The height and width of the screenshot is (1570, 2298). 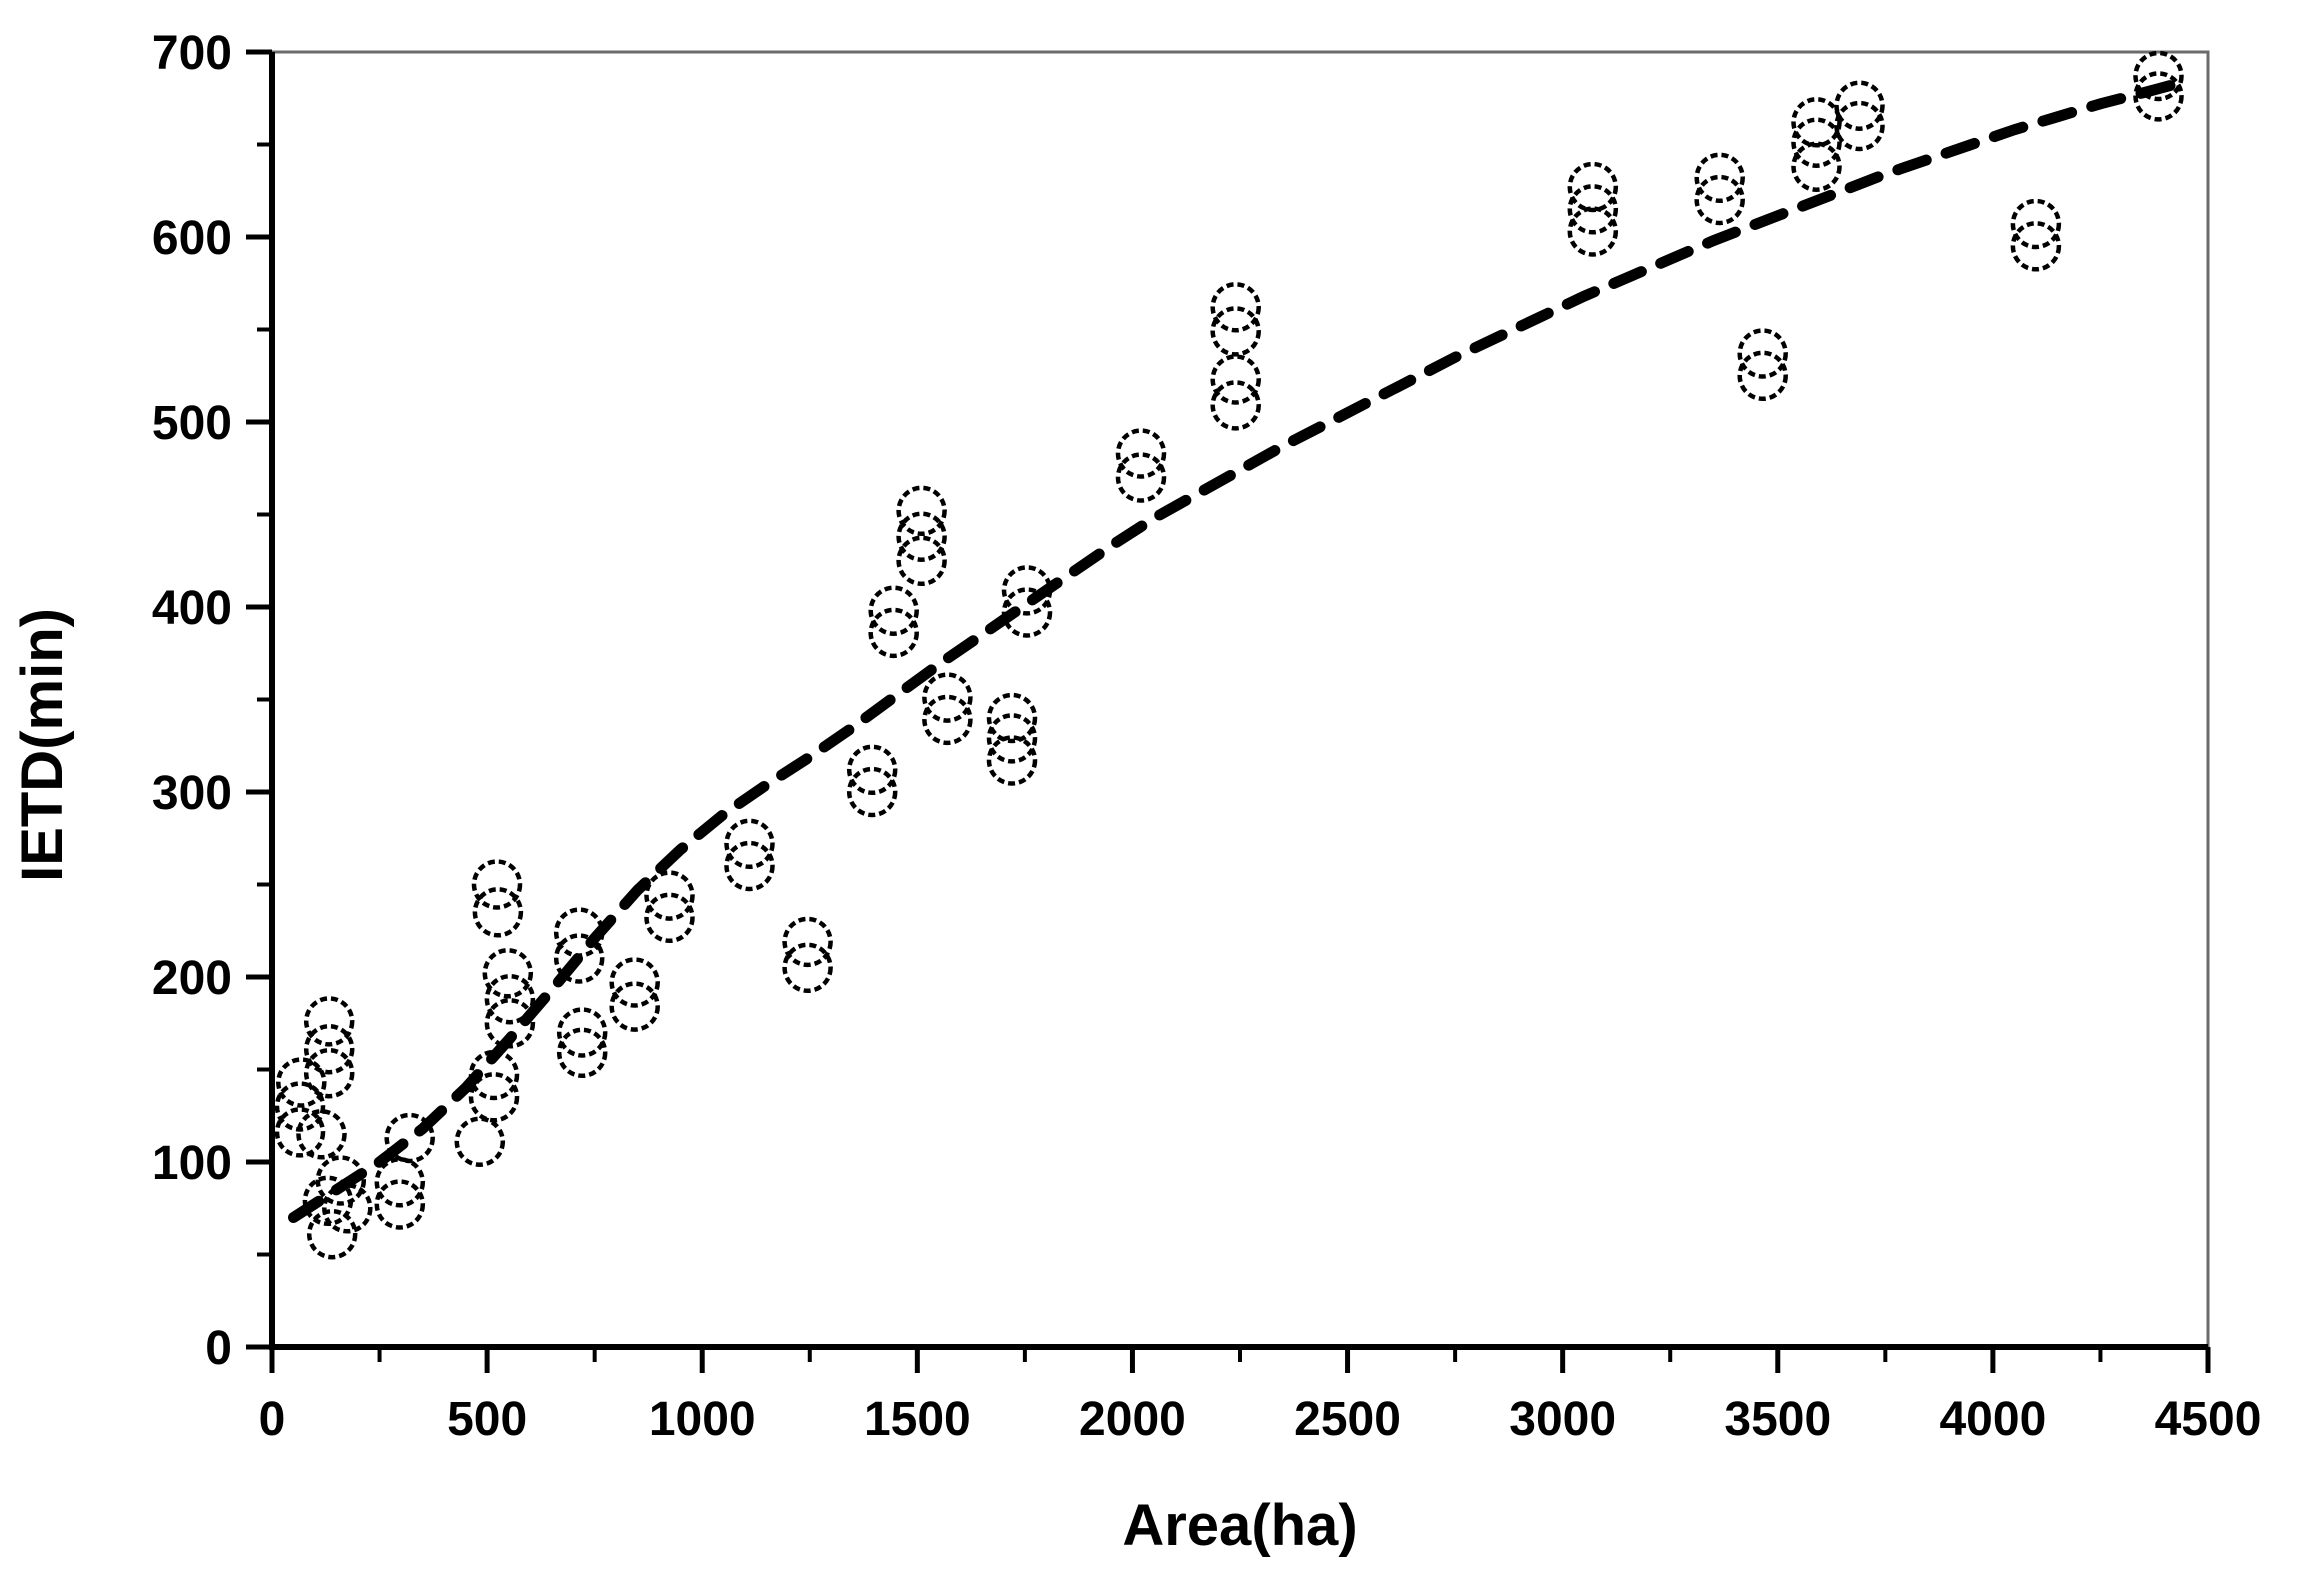 I want to click on x-tick-label: 4500, so click(x=2208, y=1419).